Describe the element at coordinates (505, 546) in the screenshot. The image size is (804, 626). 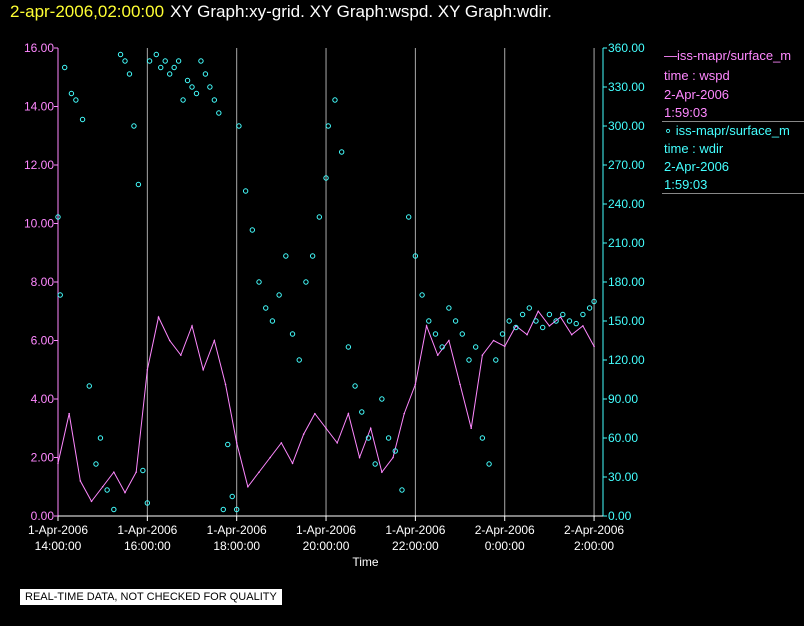
I see `x-tick-time: 0:00:00` at that location.